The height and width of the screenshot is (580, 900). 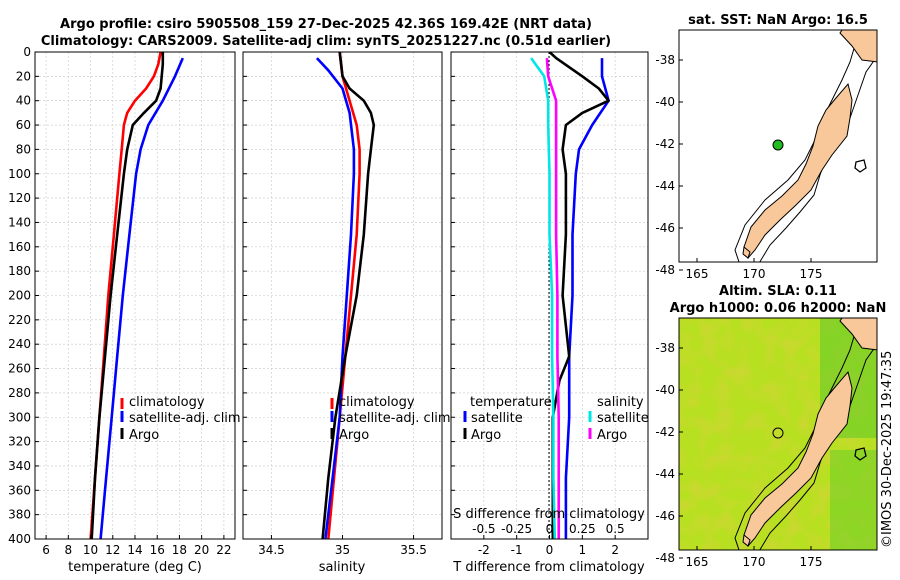 I want to click on x-tick-label: 22, so click(x=223, y=550).